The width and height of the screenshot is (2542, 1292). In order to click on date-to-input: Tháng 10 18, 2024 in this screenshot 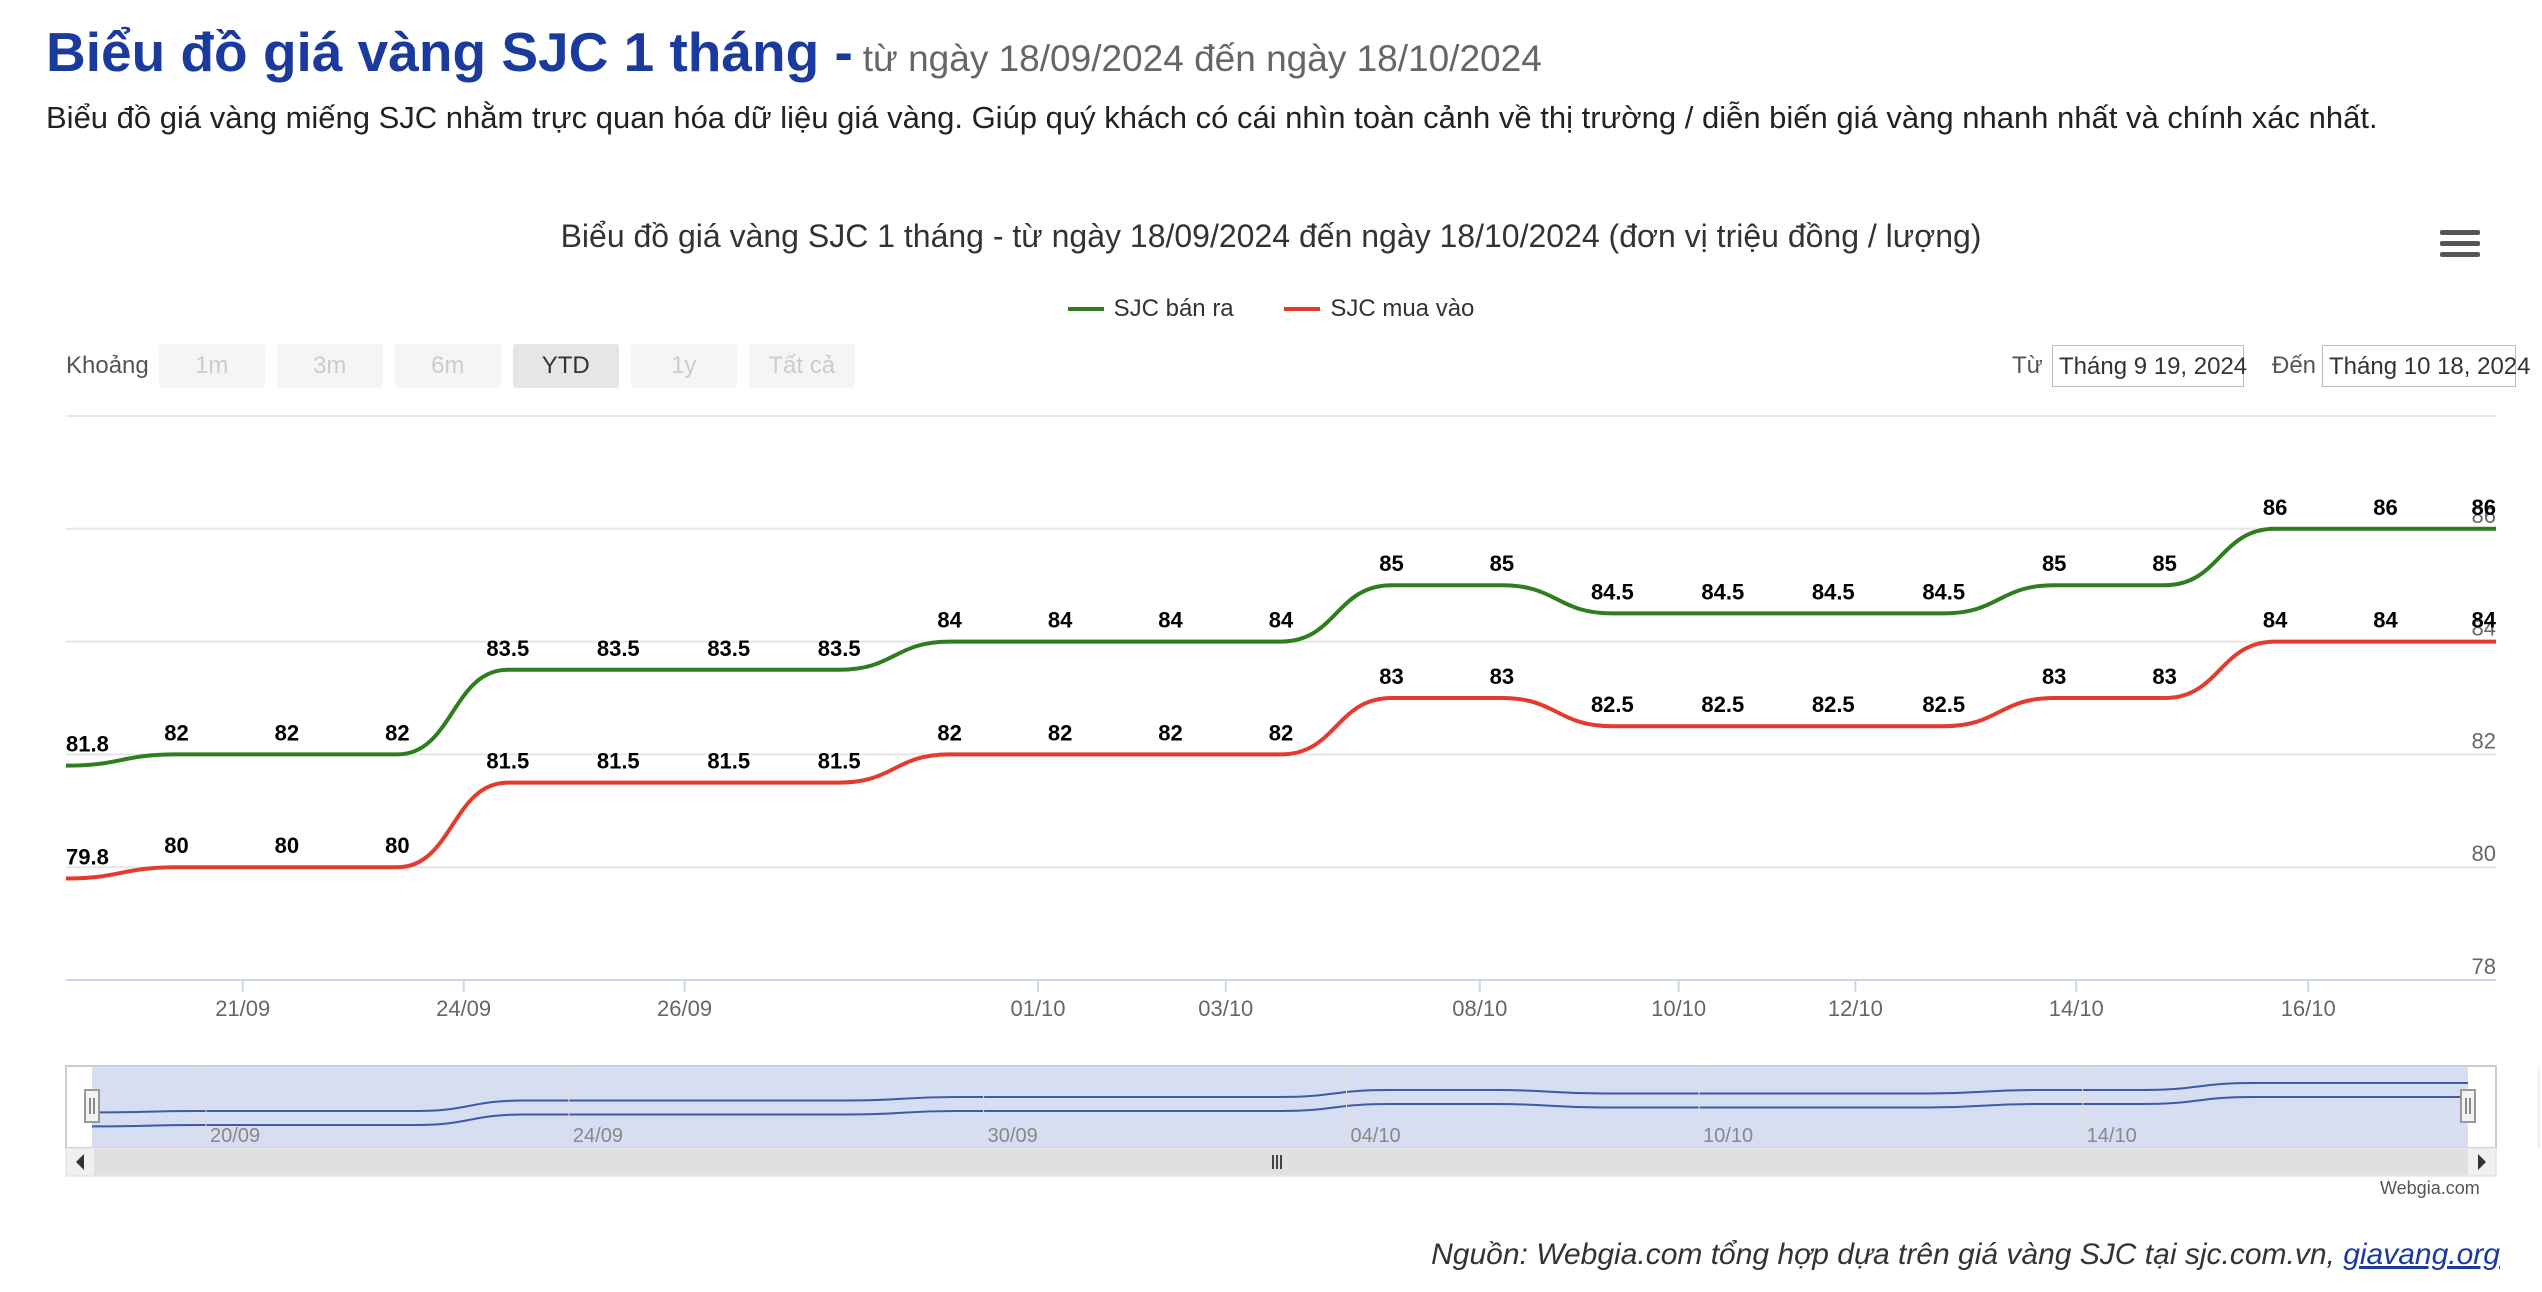, I will do `click(2426, 366)`.